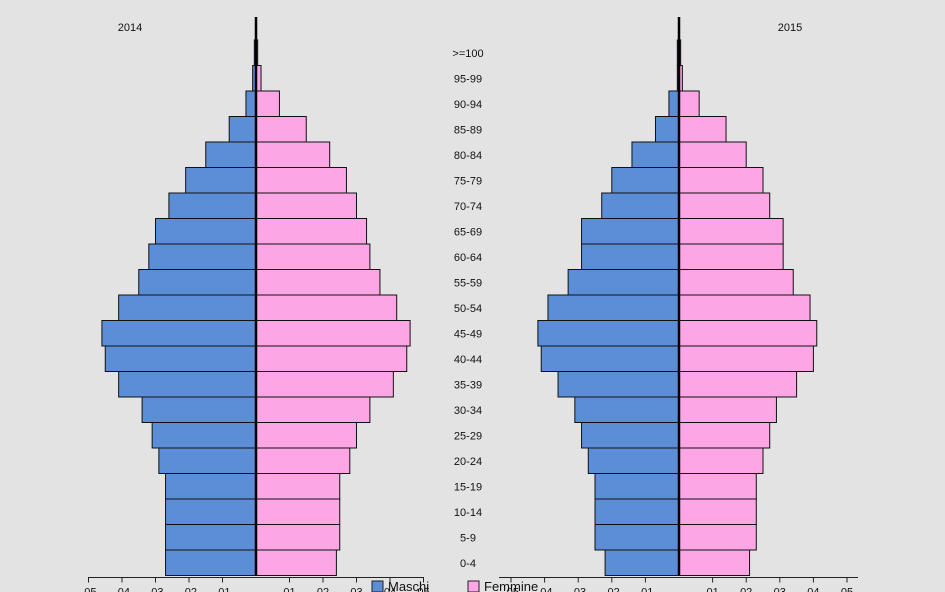 This screenshot has height=592, width=945. What do you see at coordinates (468, 79) in the screenshot?
I see `age-label-95-99: 95-99` at bounding box center [468, 79].